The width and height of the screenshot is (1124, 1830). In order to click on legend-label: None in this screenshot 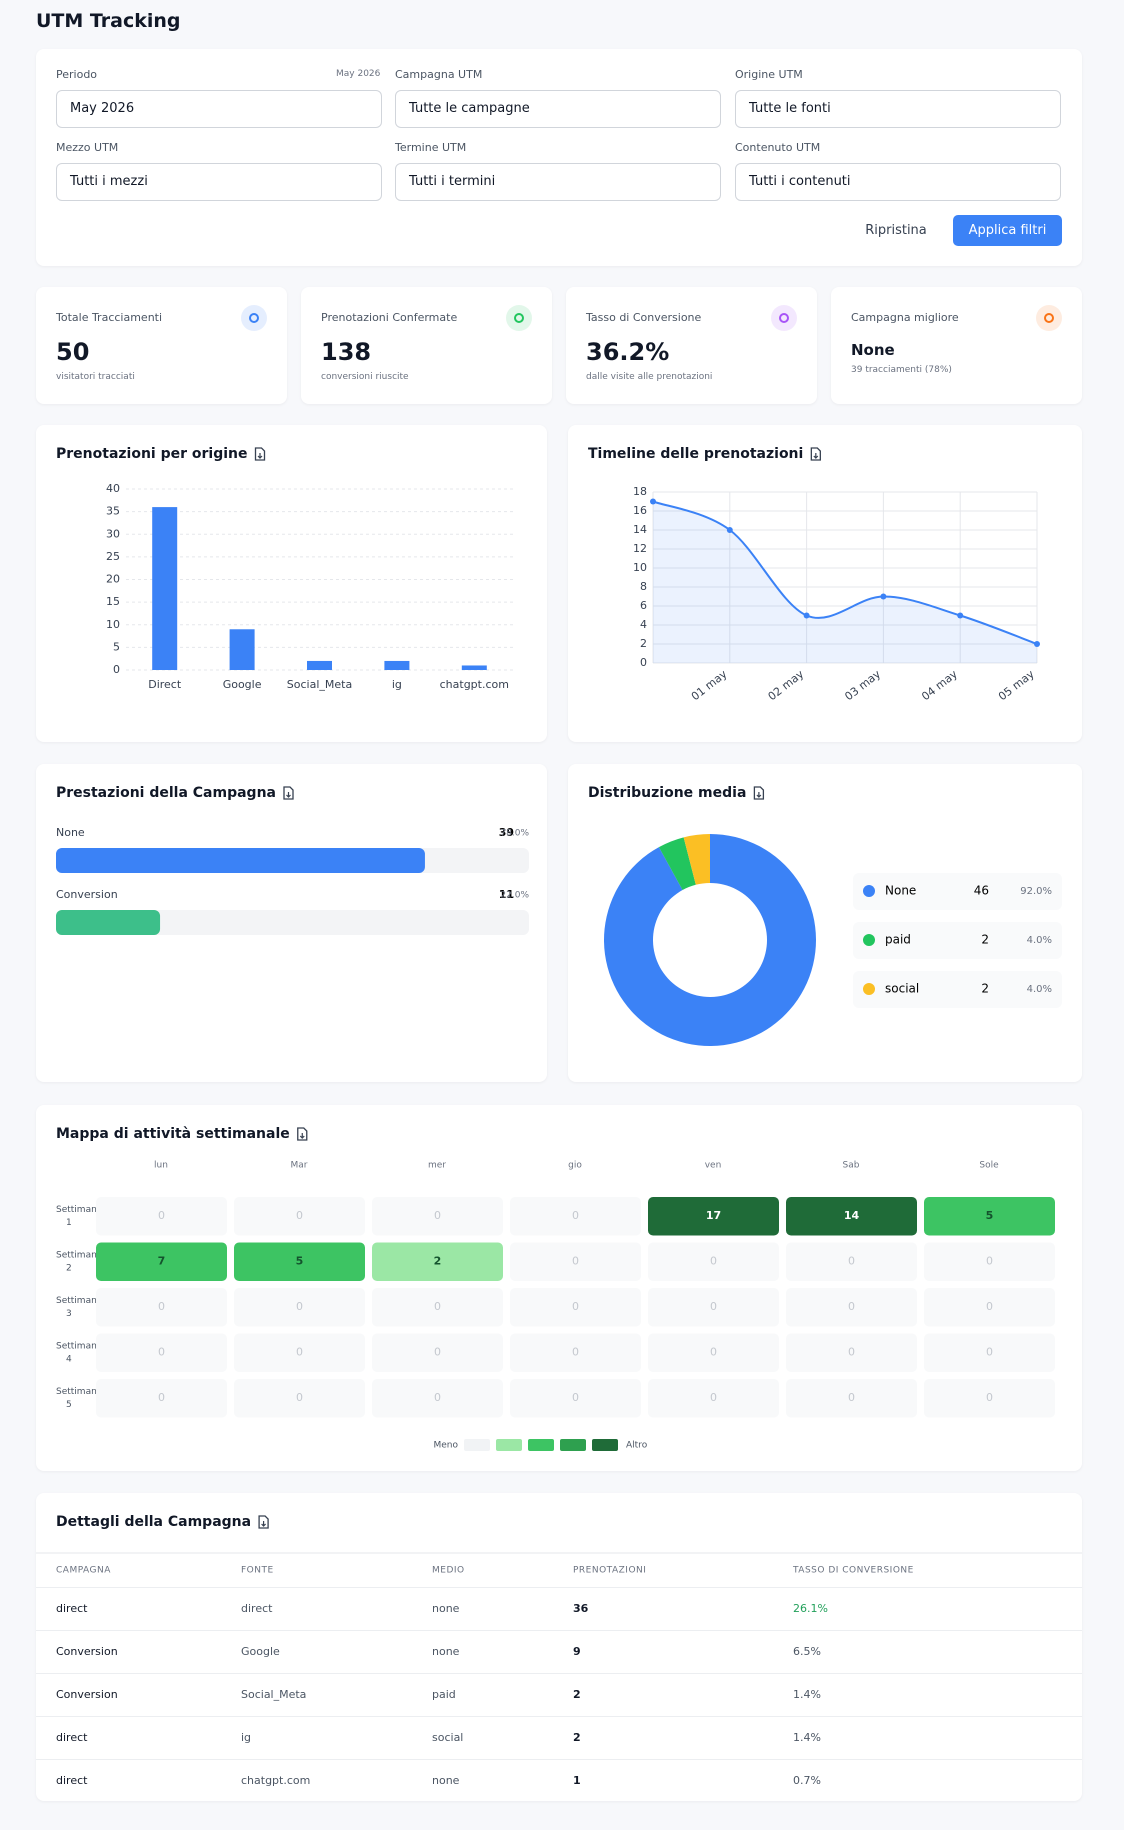, I will do `click(900, 891)`.